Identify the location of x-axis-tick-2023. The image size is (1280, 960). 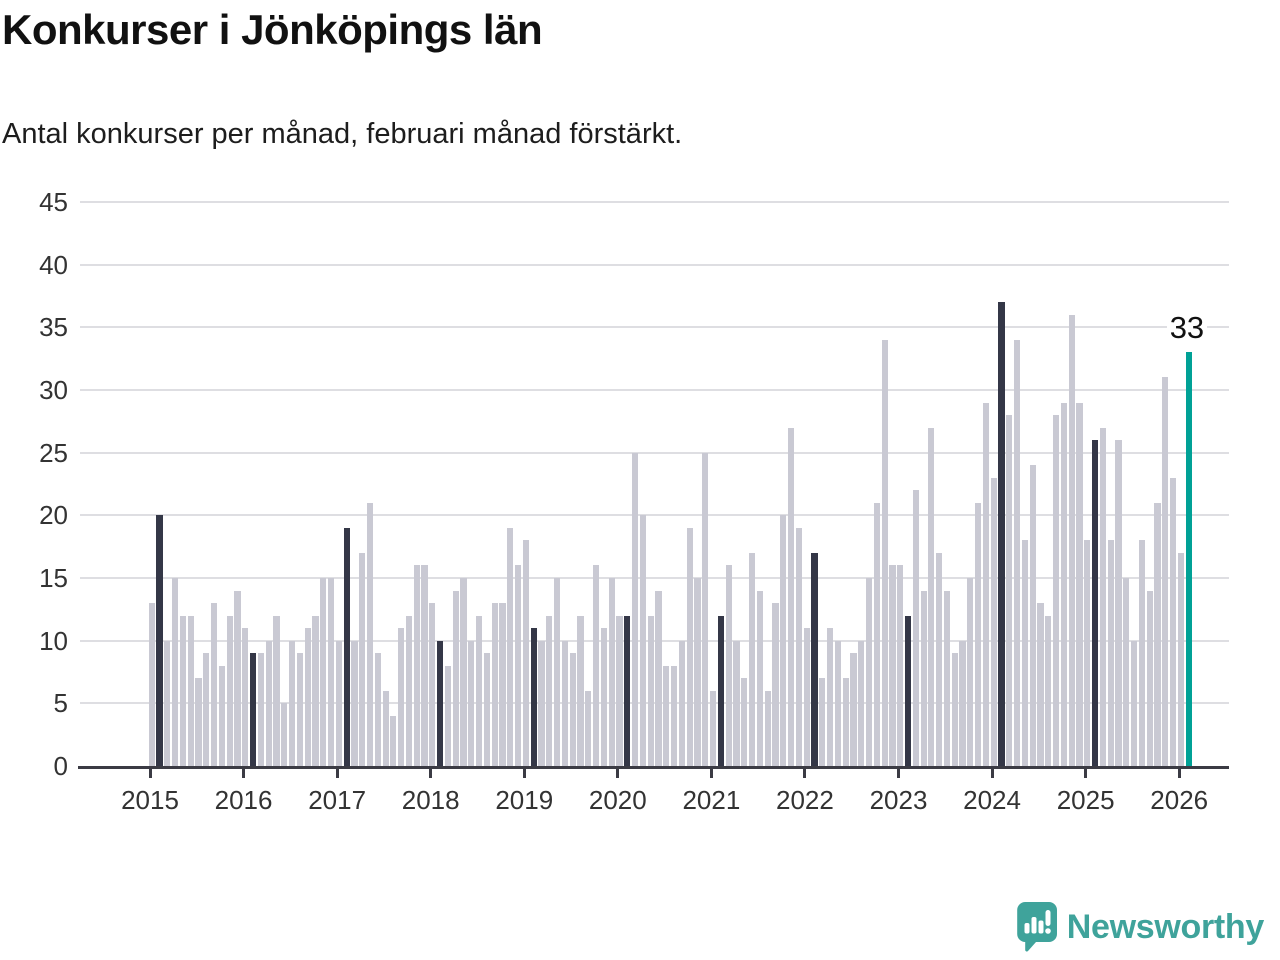
(898, 773).